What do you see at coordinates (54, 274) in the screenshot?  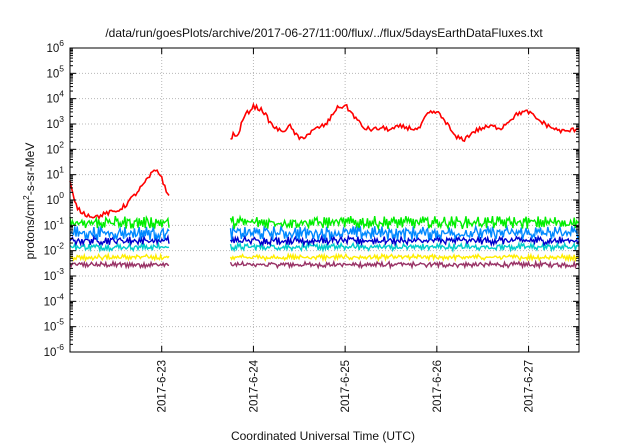 I see `y-tick-label: 10⁻³` at bounding box center [54, 274].